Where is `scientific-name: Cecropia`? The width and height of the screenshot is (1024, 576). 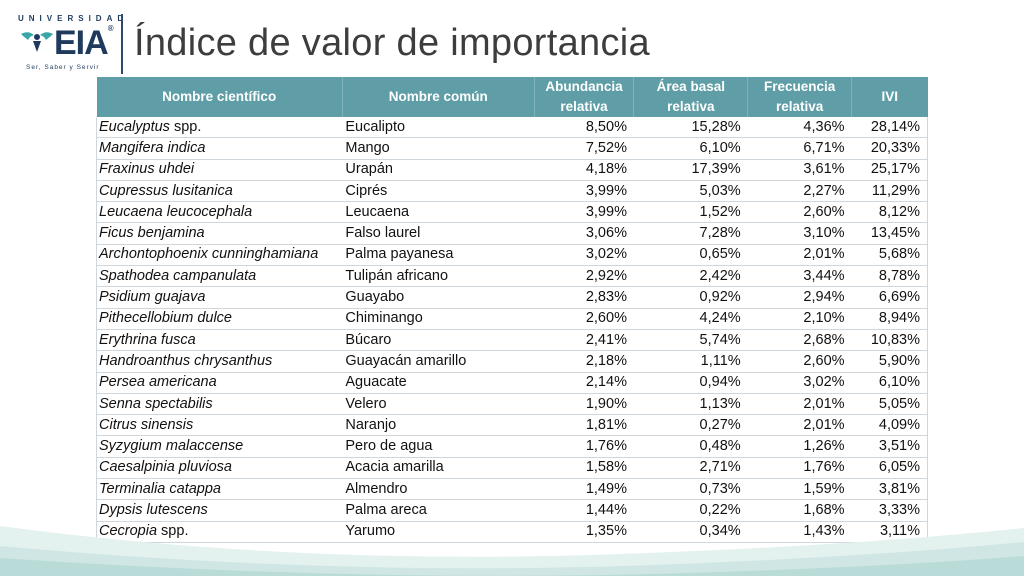
scientific-name: Cecropia is located at coordinates (128, 531).